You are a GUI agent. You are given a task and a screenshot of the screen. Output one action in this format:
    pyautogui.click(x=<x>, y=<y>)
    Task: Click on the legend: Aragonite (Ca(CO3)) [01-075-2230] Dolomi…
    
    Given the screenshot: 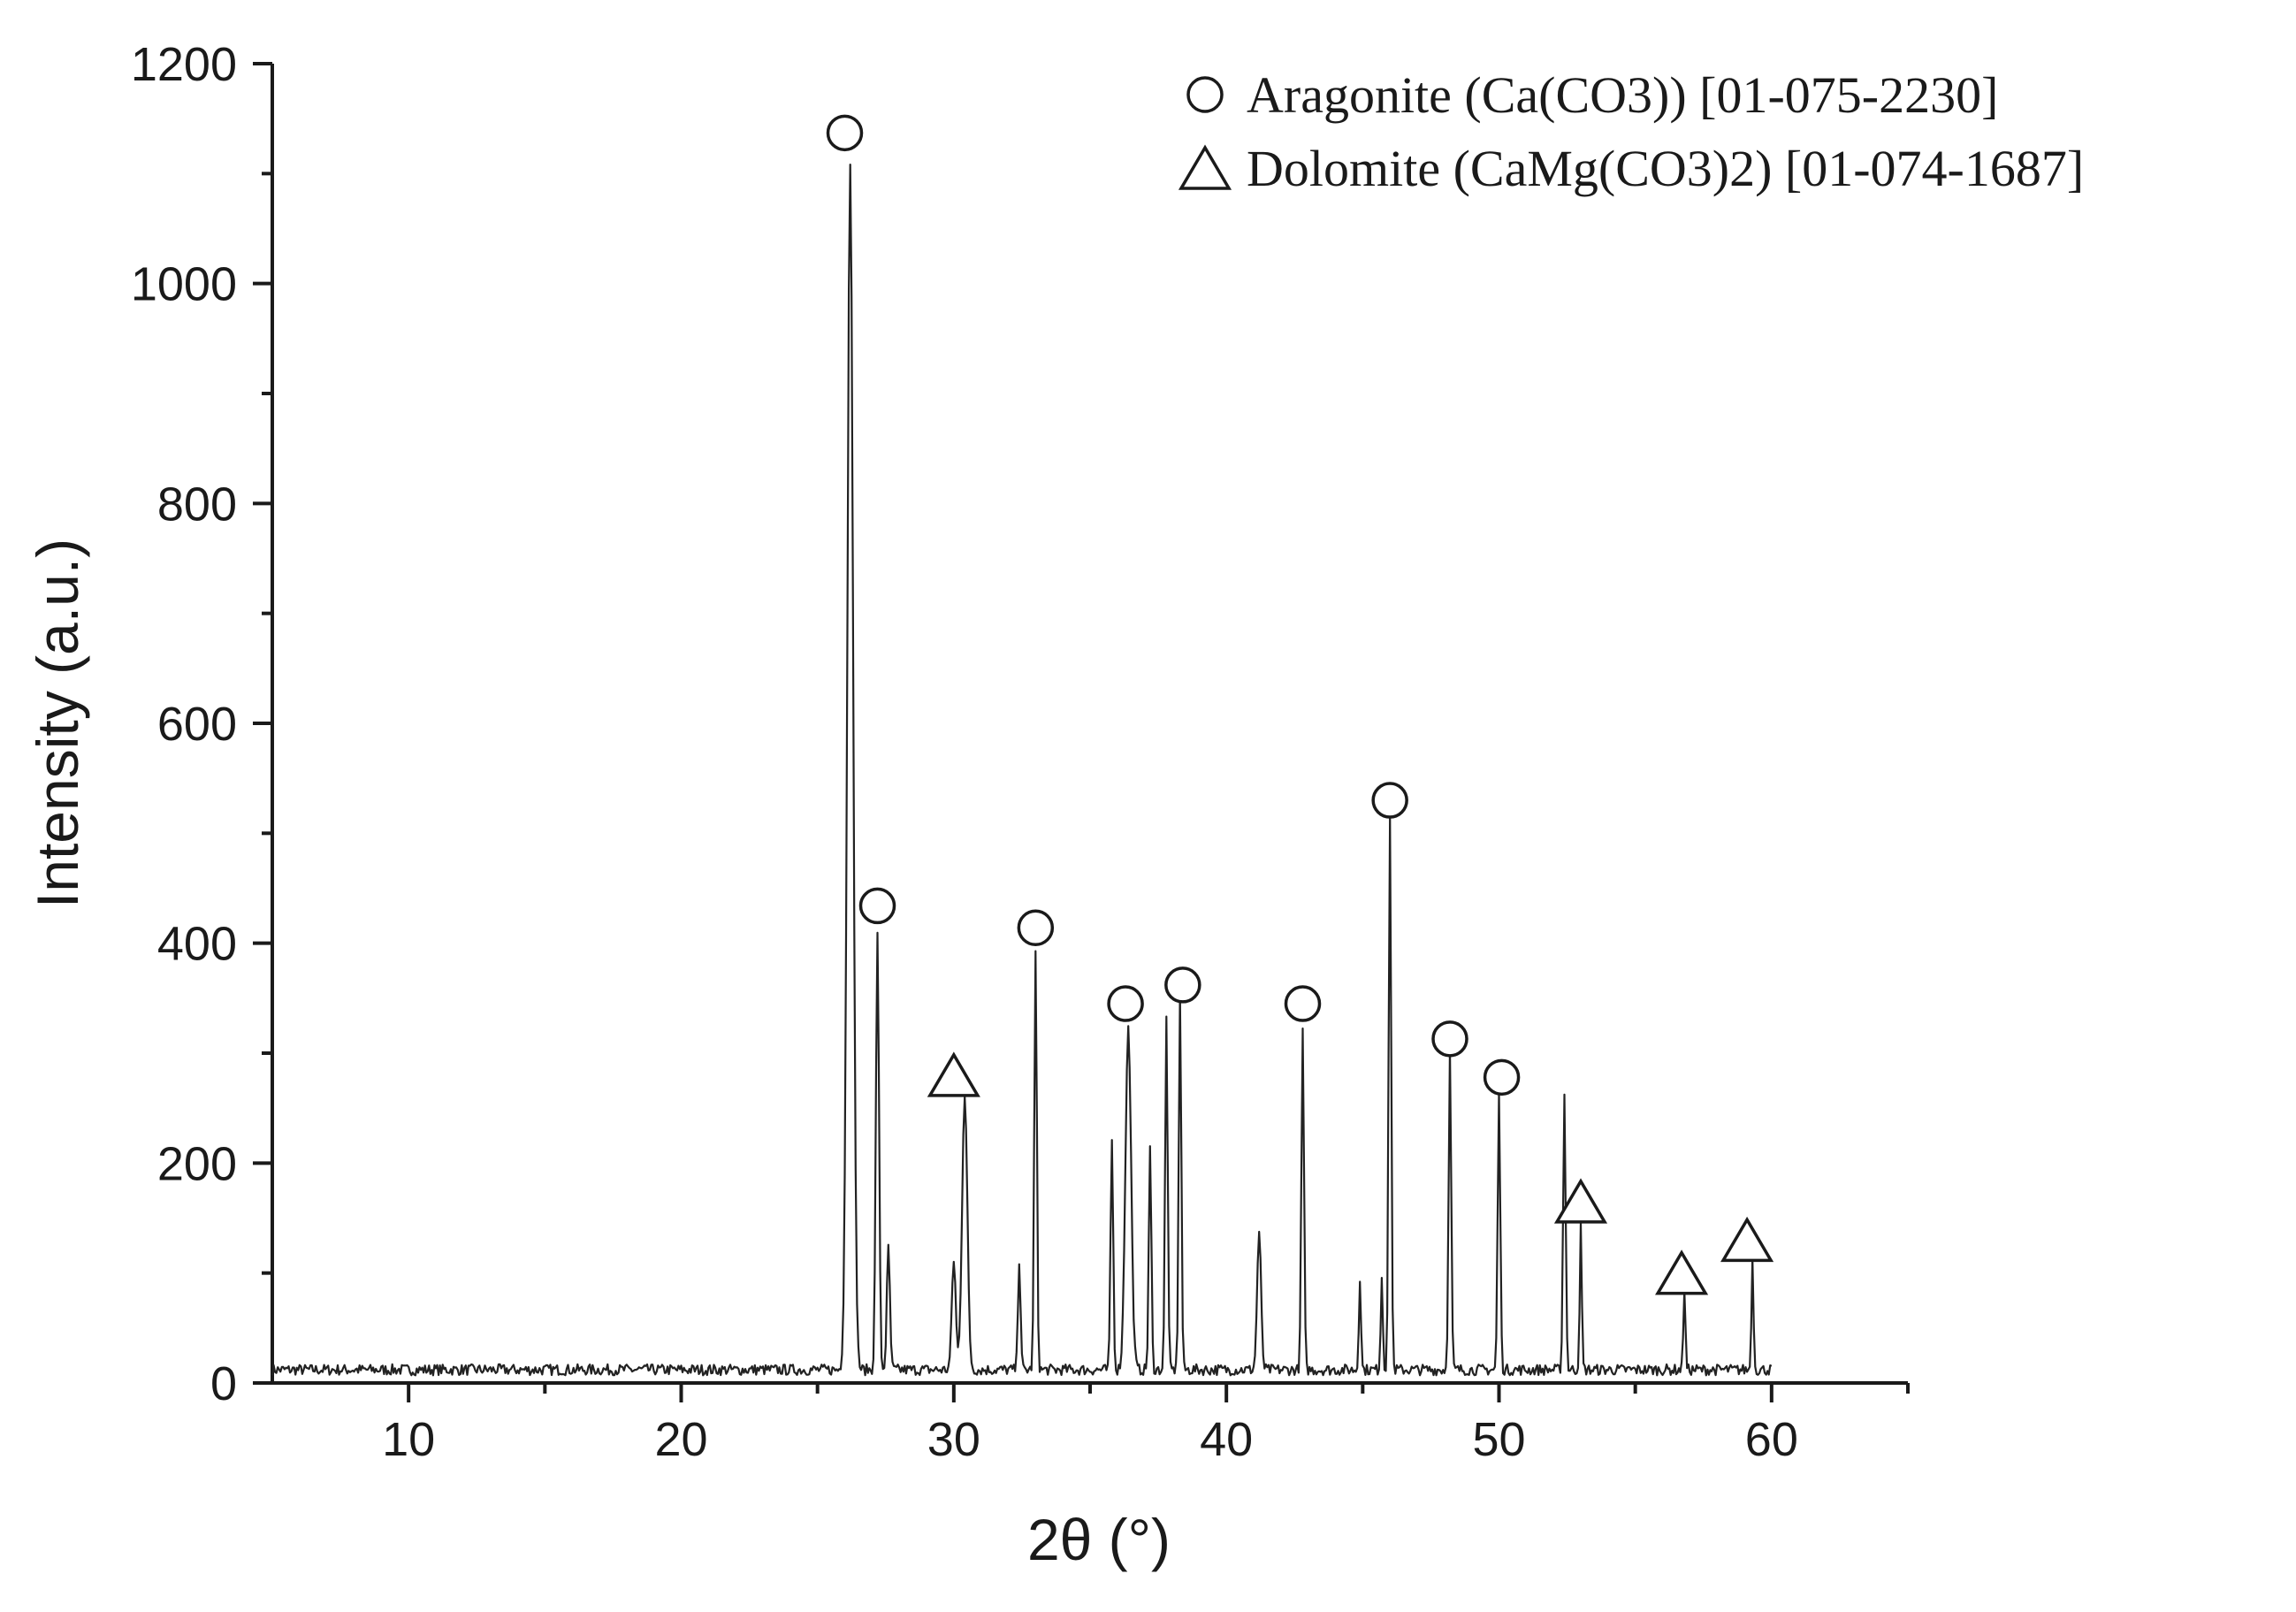 What is the action you would take?
    pyautogui.click(x=1631, y=131)
    